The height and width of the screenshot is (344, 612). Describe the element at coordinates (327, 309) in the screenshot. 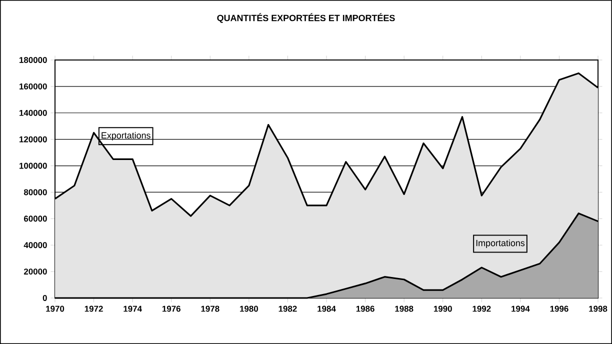

I see `x-tick-label: 1984` at that location.